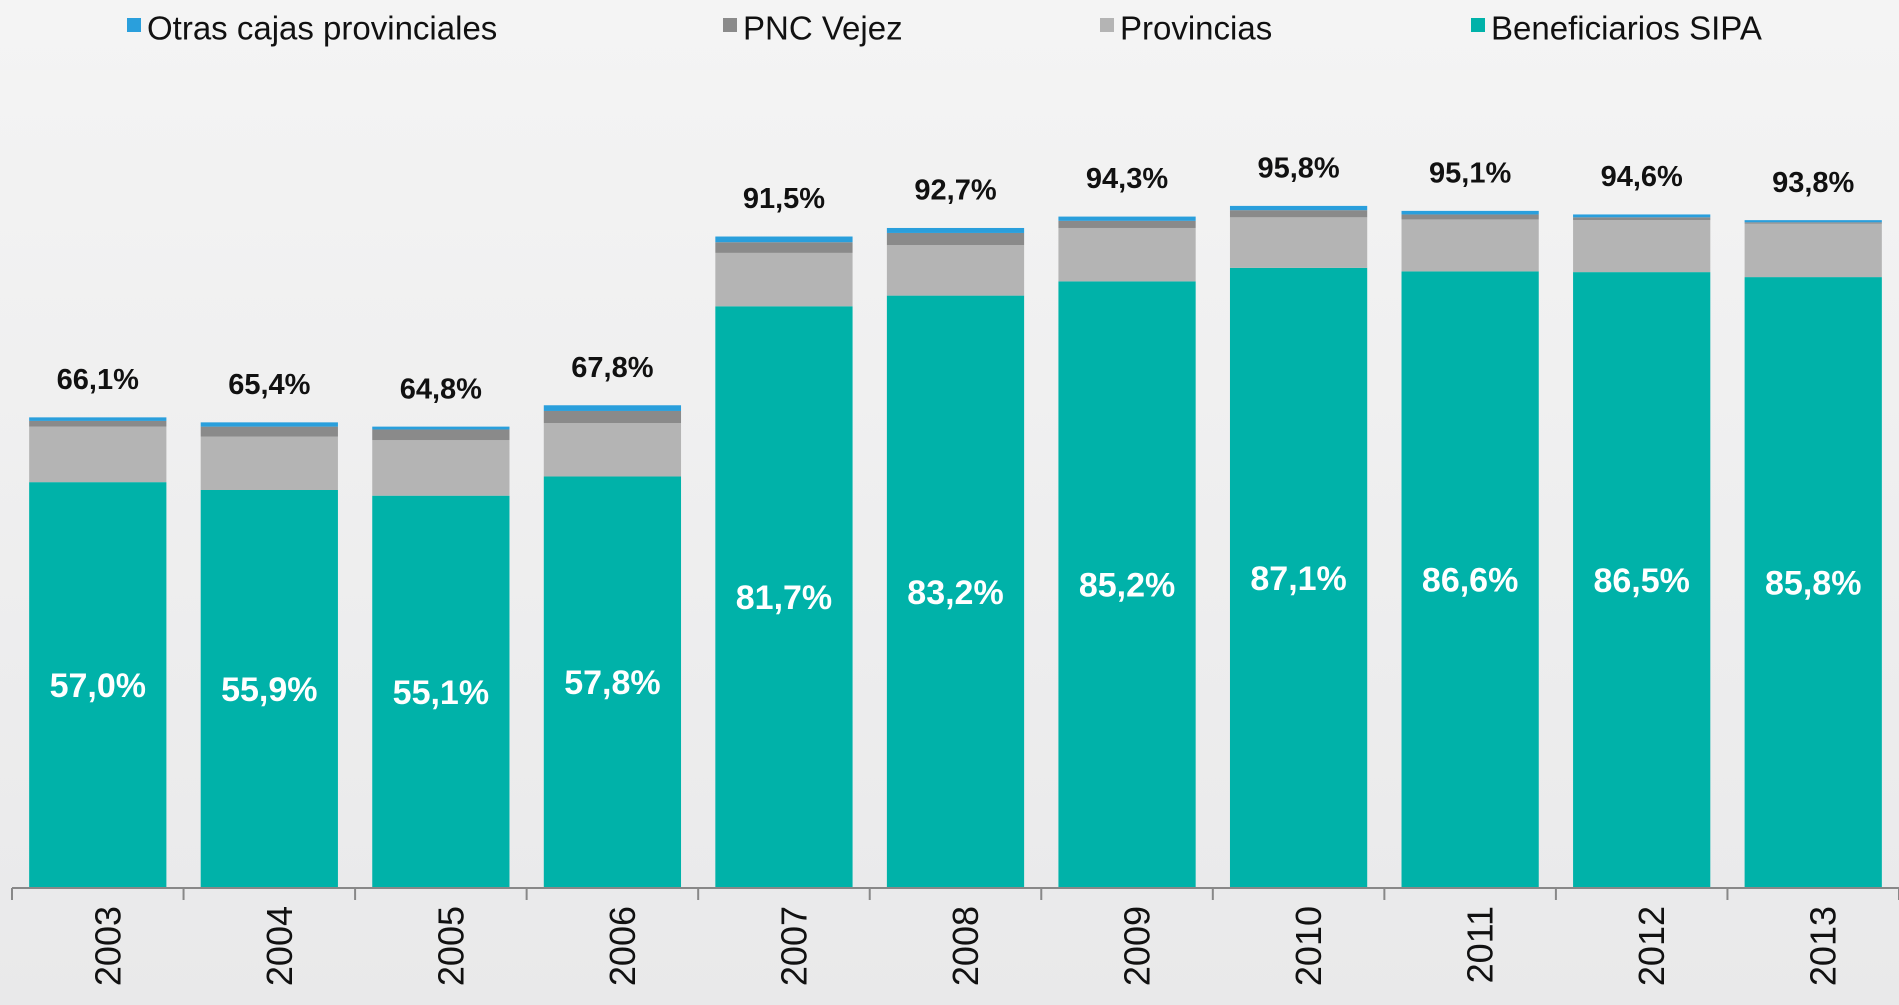 This screenshot has height=1005, width=1899. Describe the element at coordinates (793, 946) in the screenshot. I see `x-tick-label: 2007` at that location.